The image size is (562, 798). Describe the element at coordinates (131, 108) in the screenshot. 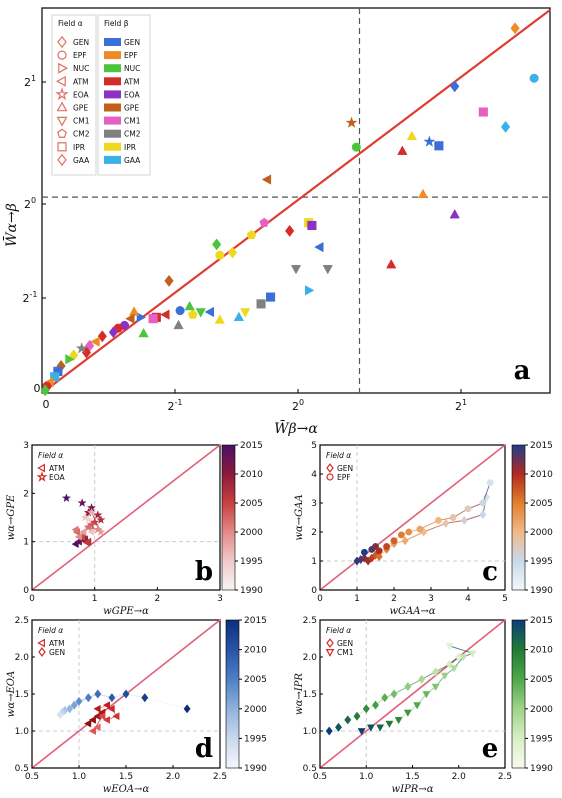

I see `legend-beta-label: GPE` at that location.